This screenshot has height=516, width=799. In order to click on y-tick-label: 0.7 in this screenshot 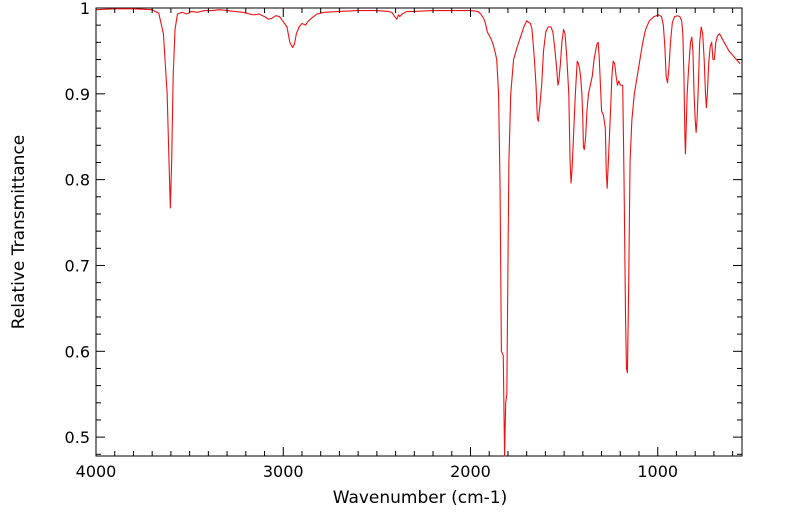, I will do `click(77, 265)`.